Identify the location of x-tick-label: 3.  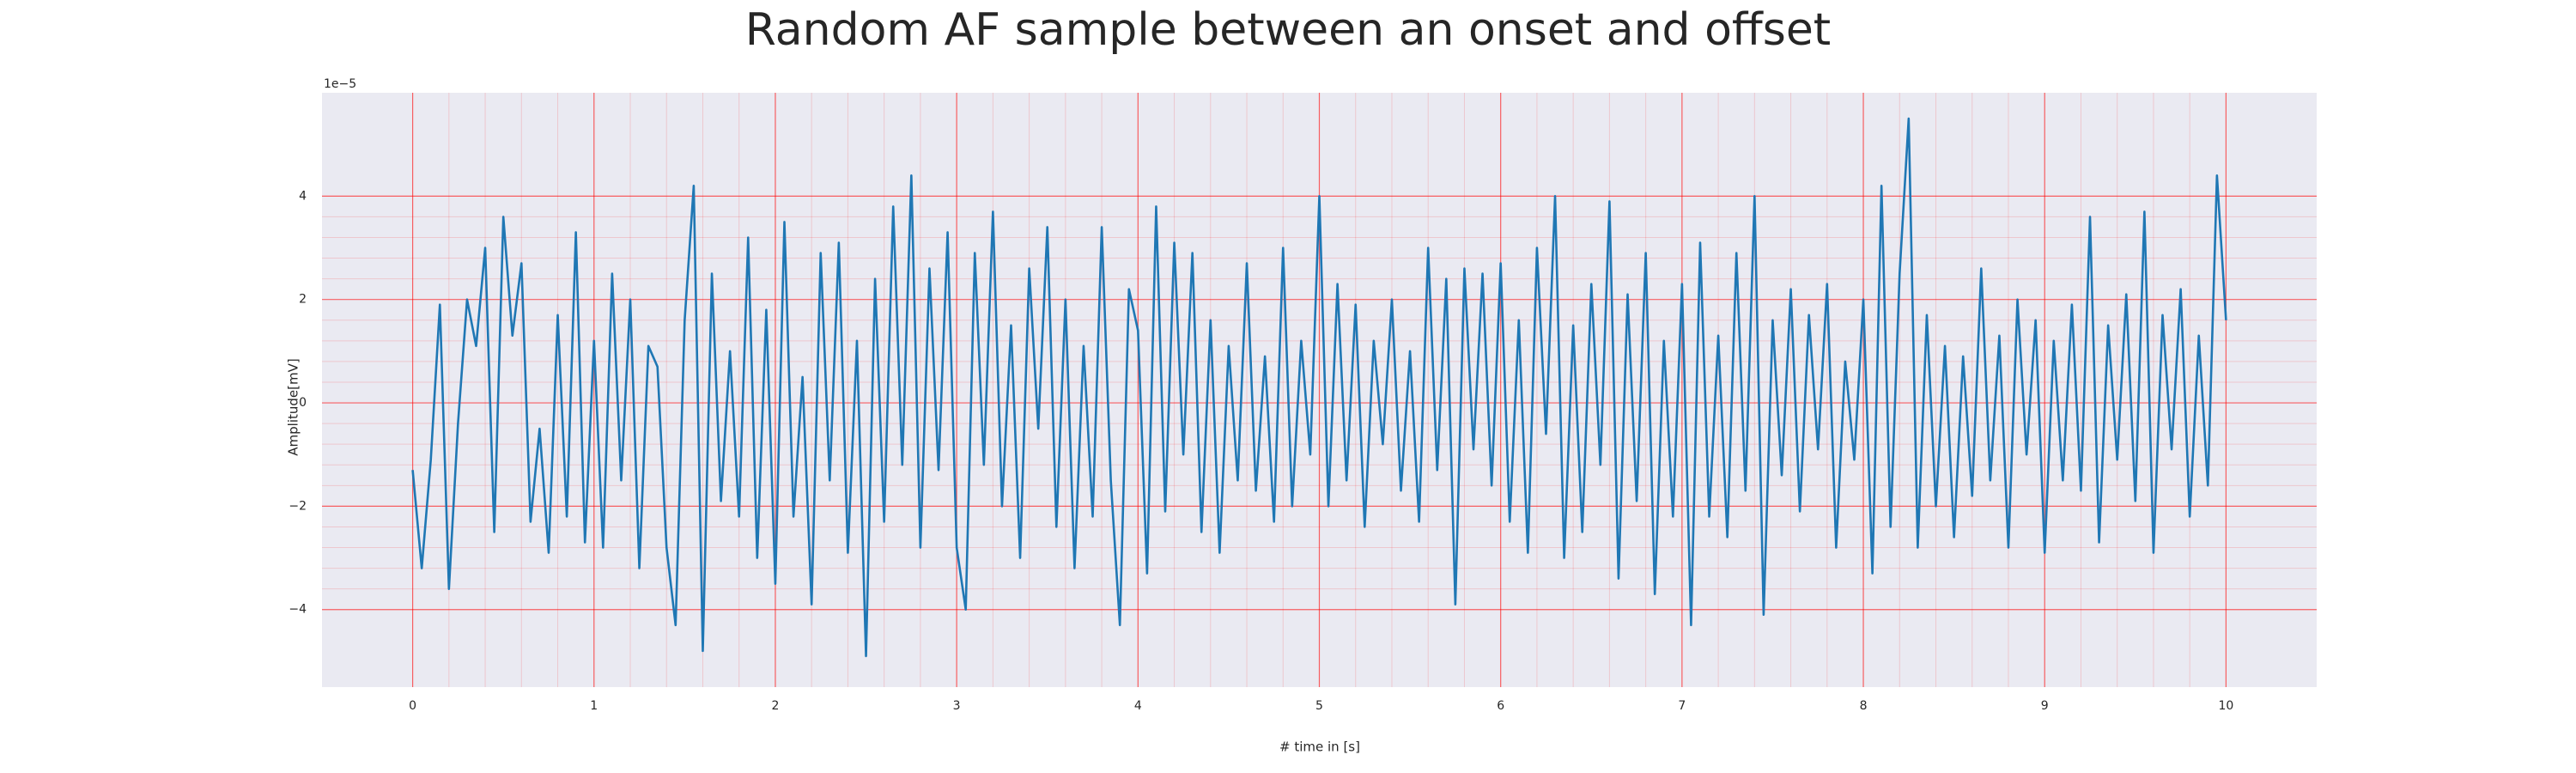
(957, 706).